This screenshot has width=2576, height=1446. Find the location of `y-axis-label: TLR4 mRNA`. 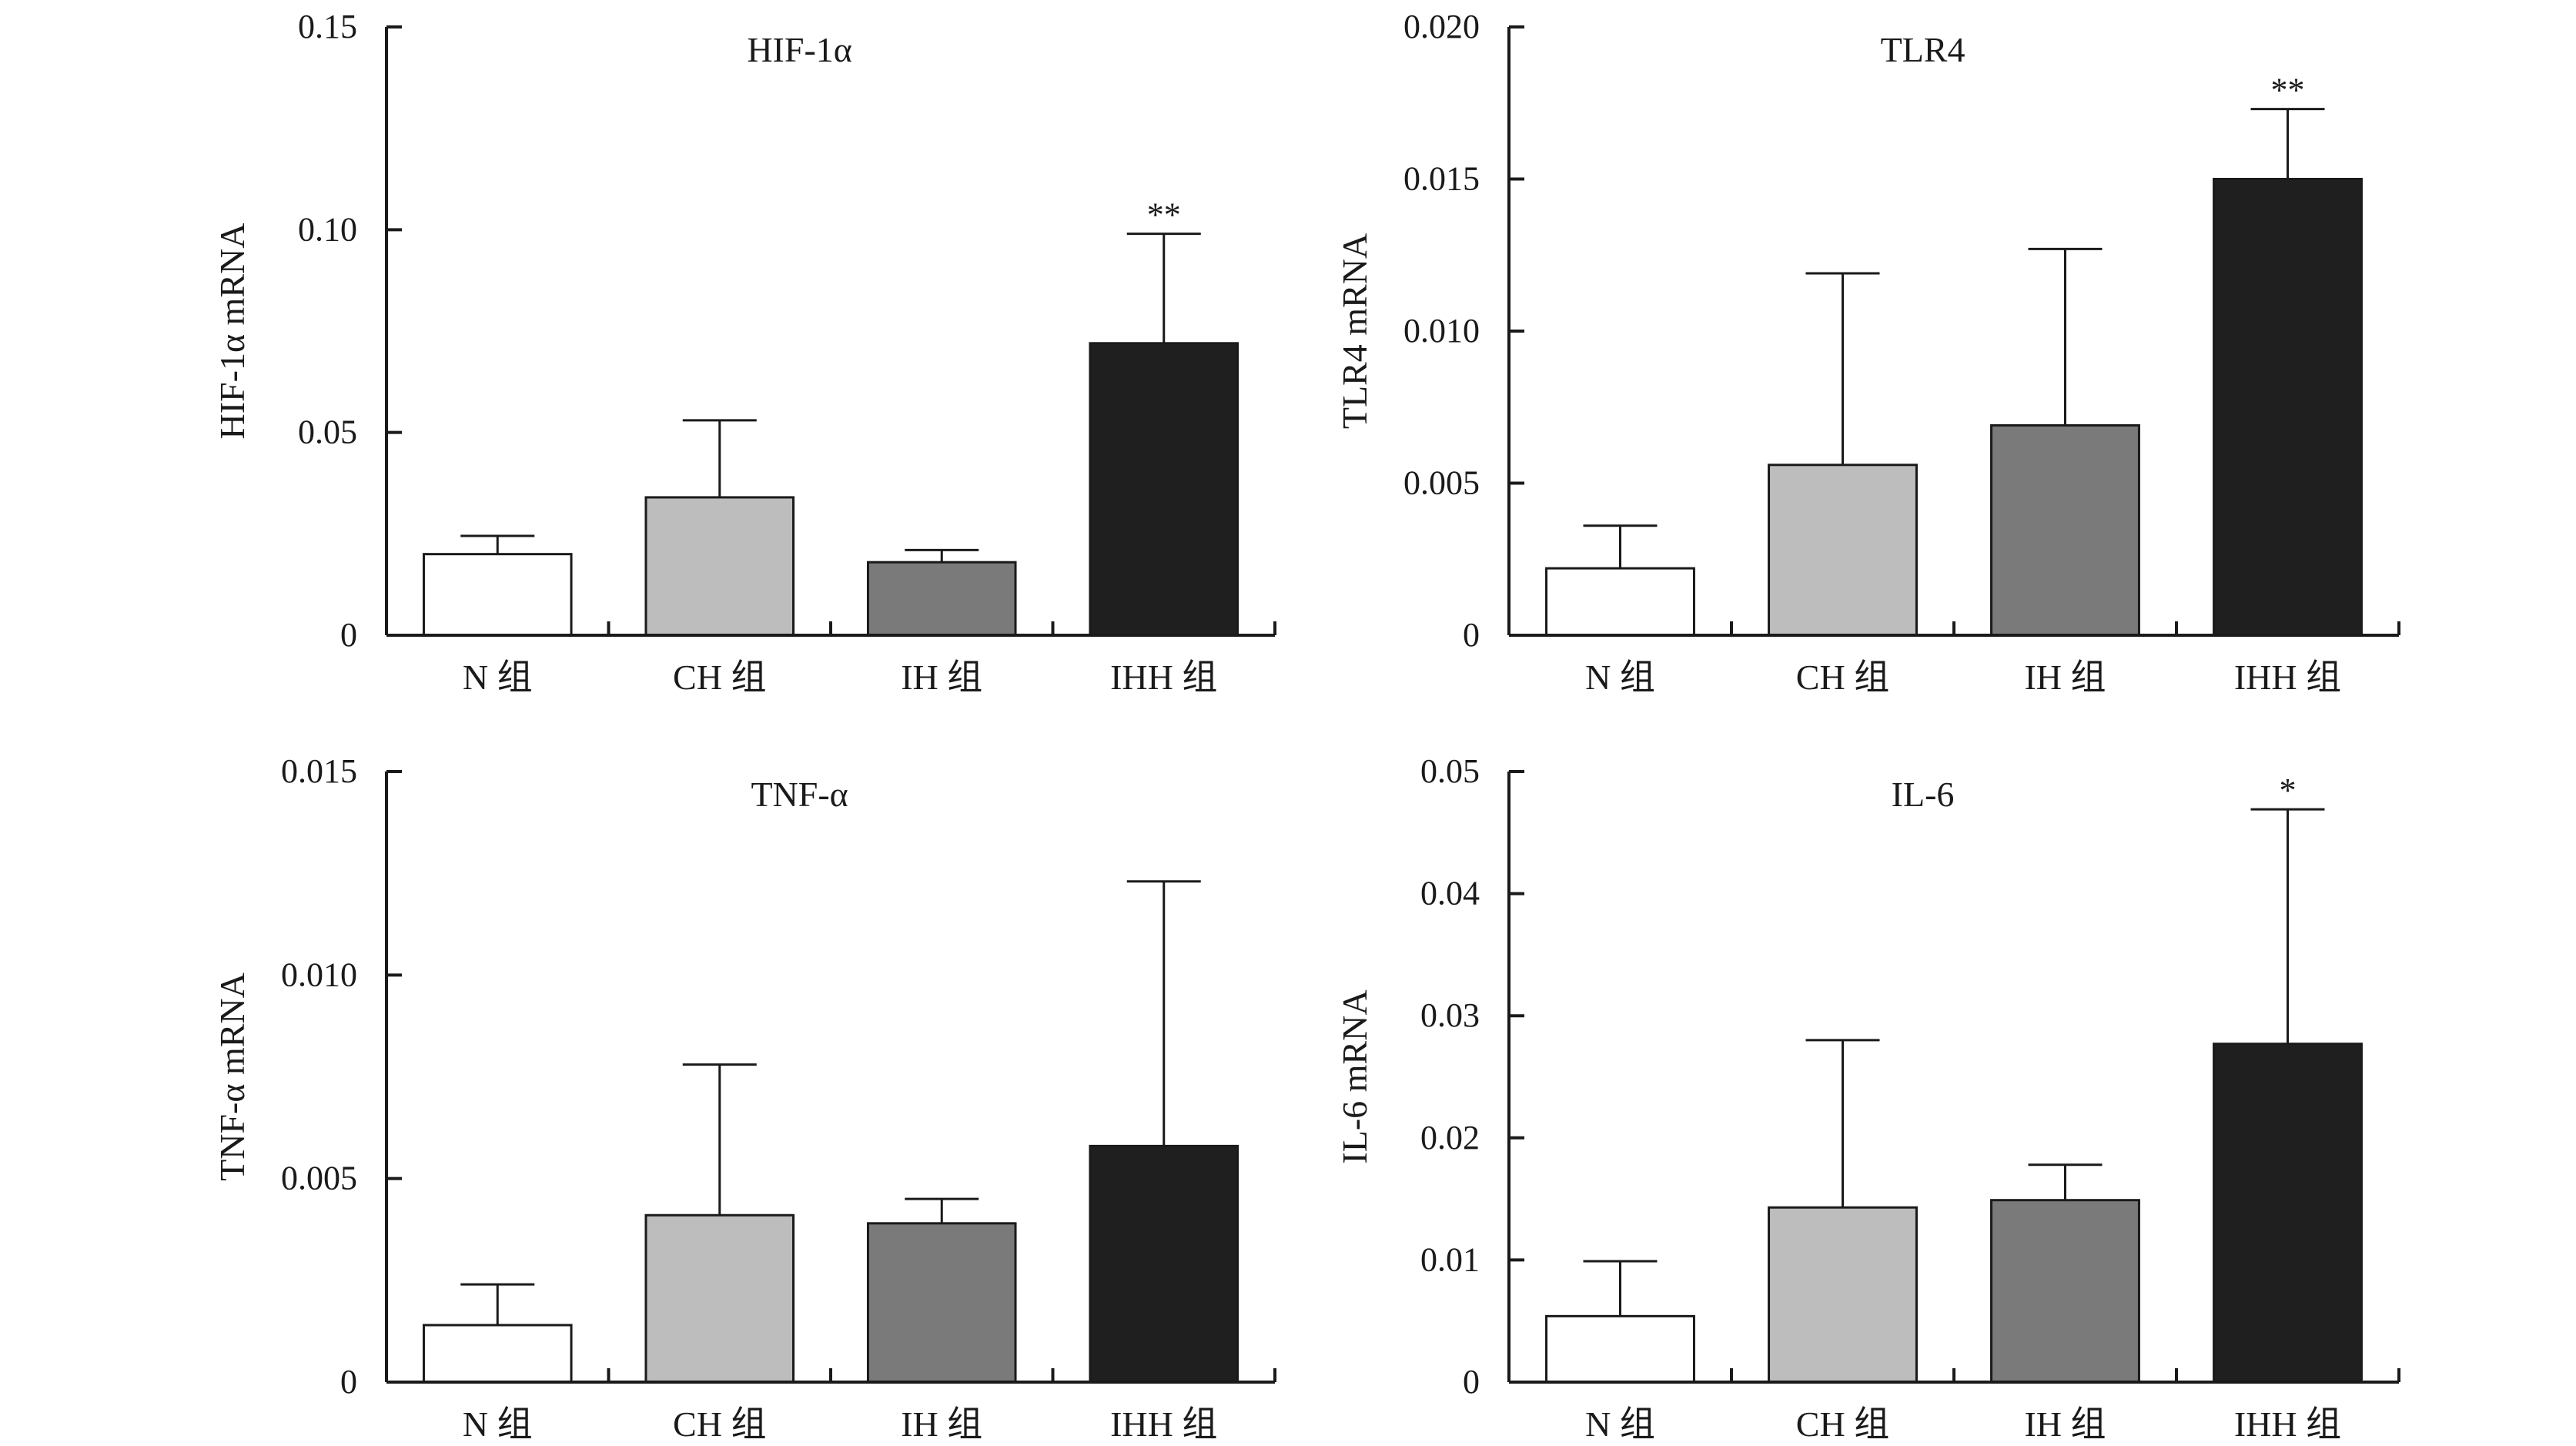

y-axis-label: TLR4 mRNA is located at coordinates (1355, 331).